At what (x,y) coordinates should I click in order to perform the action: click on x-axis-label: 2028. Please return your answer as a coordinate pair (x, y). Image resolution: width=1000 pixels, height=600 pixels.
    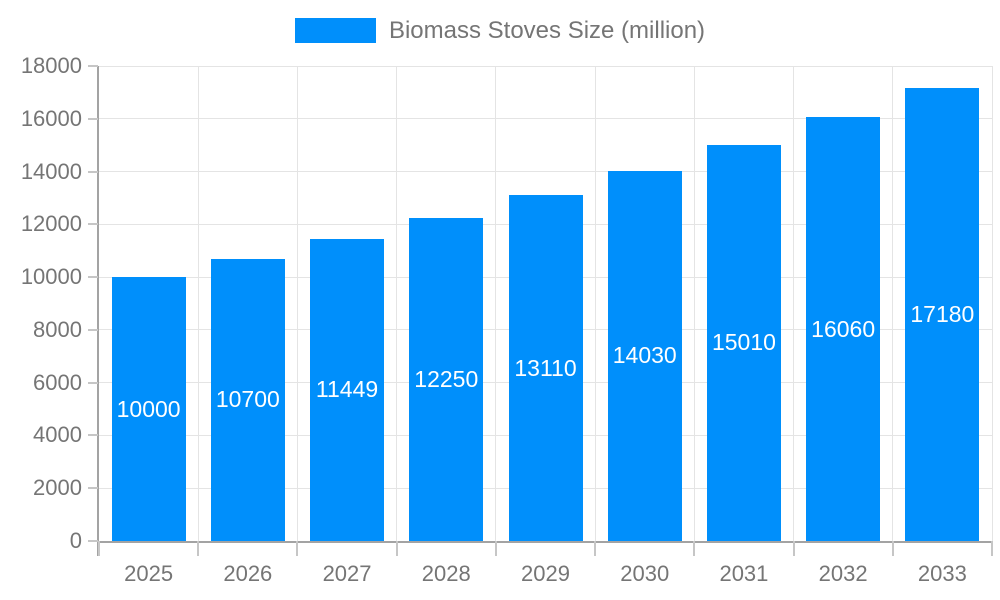
    Looking at the image, I should click on (446, 573).